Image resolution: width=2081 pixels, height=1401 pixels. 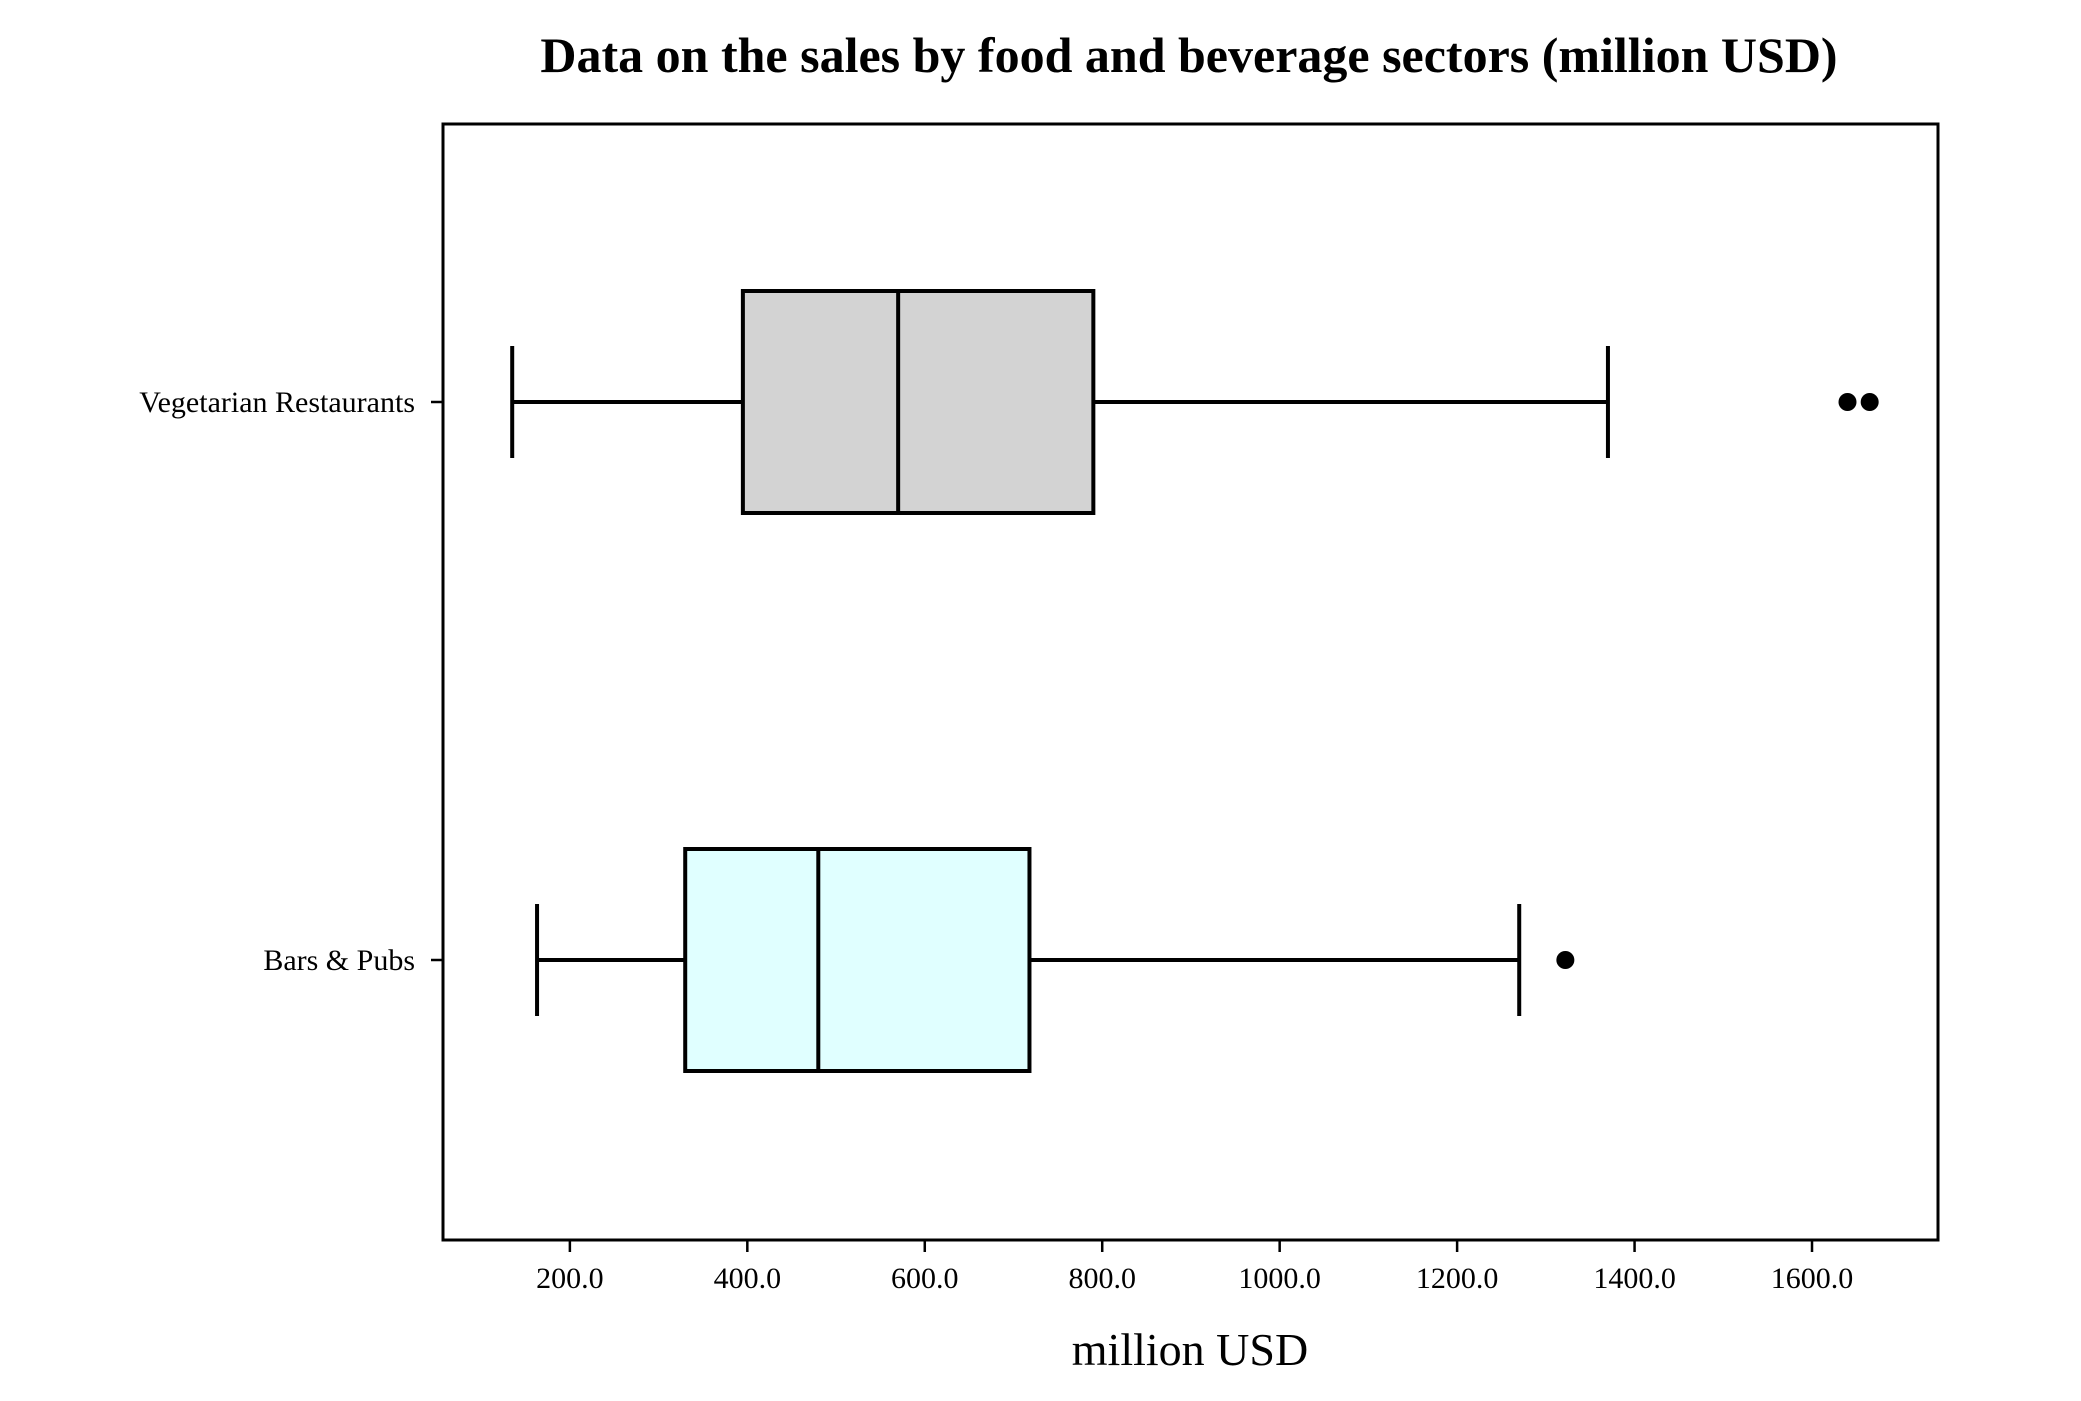 I want to click on y-tick-label: Bars & Pubs, so click(x=339, y=960).